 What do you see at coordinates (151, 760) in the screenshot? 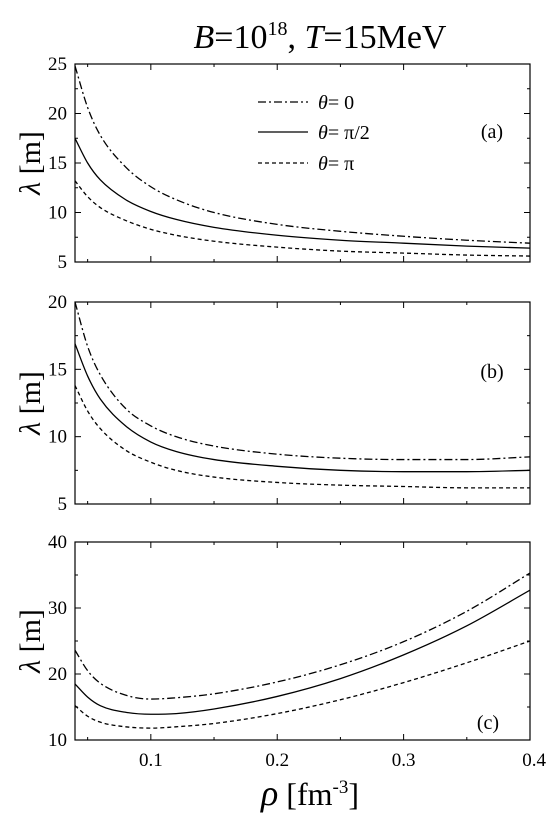
I see `x-tick-label: 0.1` at bounding box center [151, 760].